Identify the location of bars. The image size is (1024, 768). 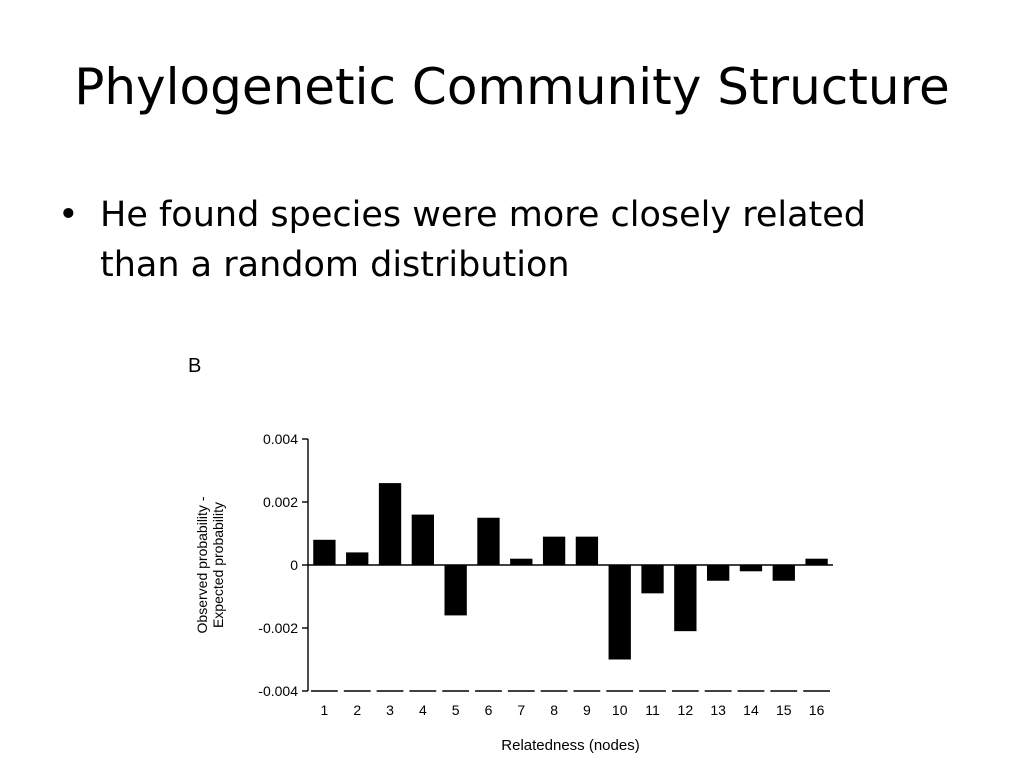
(570, 571).